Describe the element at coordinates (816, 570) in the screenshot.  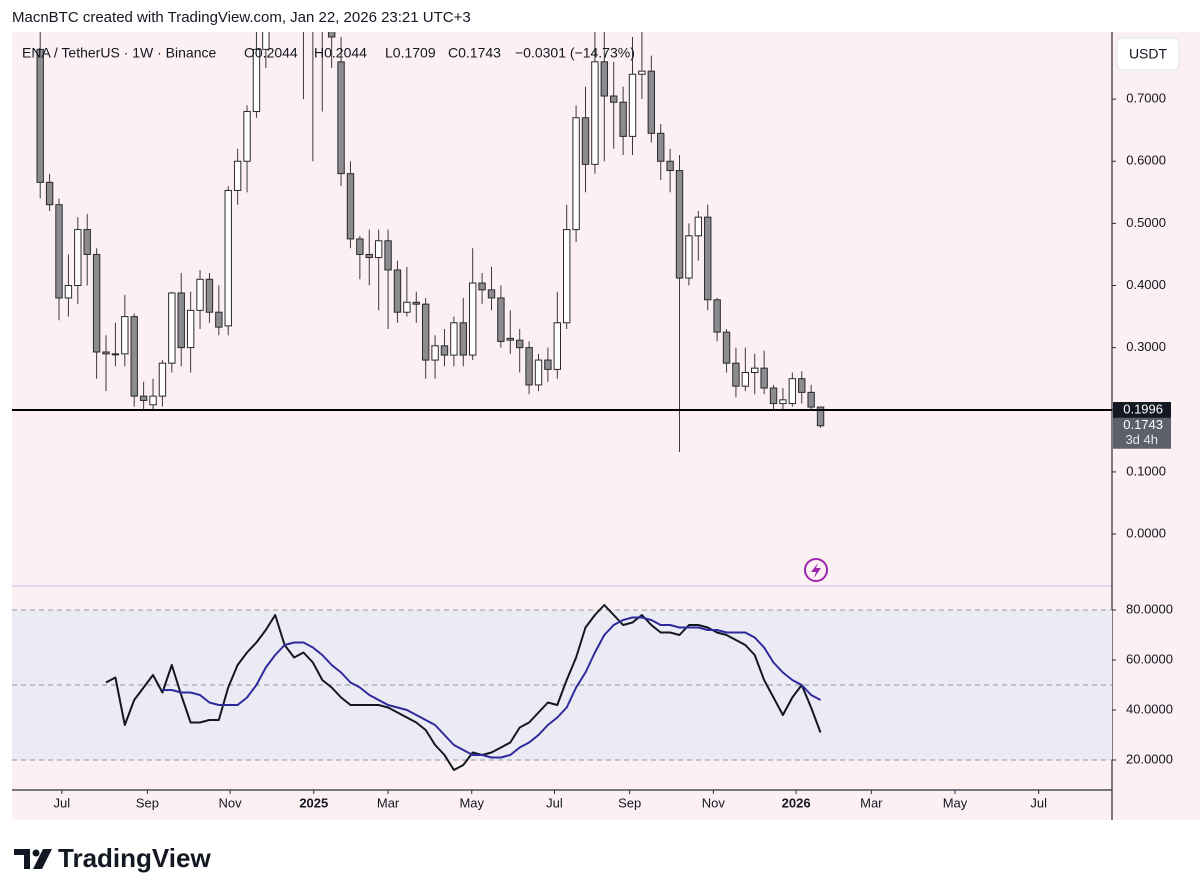
I see `lightning-icon` at that location.